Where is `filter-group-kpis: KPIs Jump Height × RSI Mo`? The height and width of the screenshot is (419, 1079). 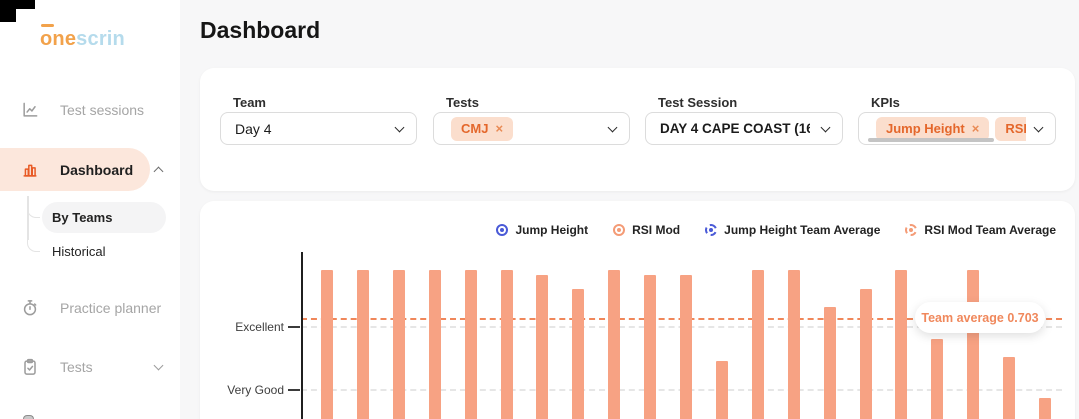
filter-group-kpis: KPIs Jump Height × RSI Mo is located at coordinates (957, 129).